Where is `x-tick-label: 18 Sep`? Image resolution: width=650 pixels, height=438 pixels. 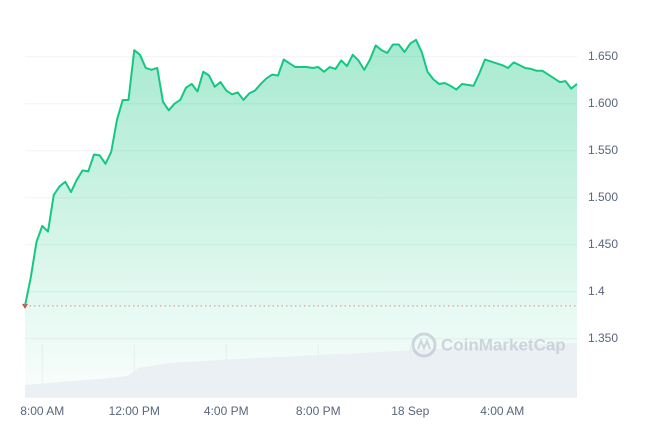
x-tick-label: 18 Sep is located at coordinates (410, 411).